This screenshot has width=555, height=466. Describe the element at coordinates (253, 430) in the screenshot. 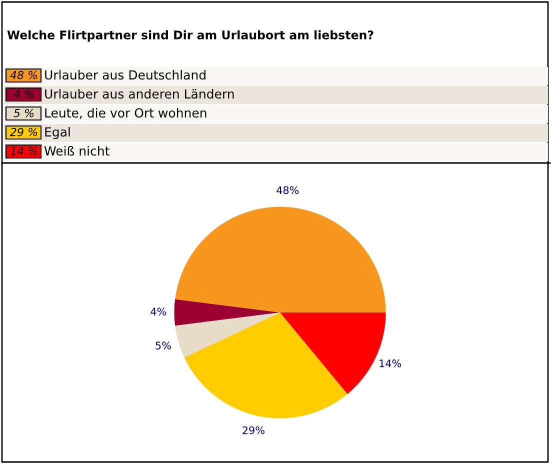

I see `data-label: 29%` at that location.